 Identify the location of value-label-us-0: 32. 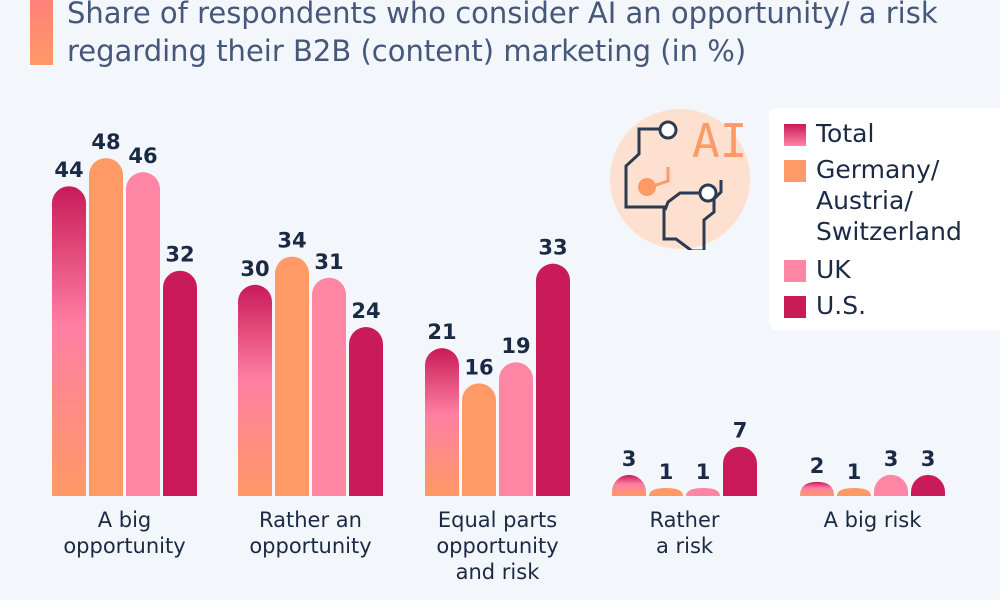
(179, 255).